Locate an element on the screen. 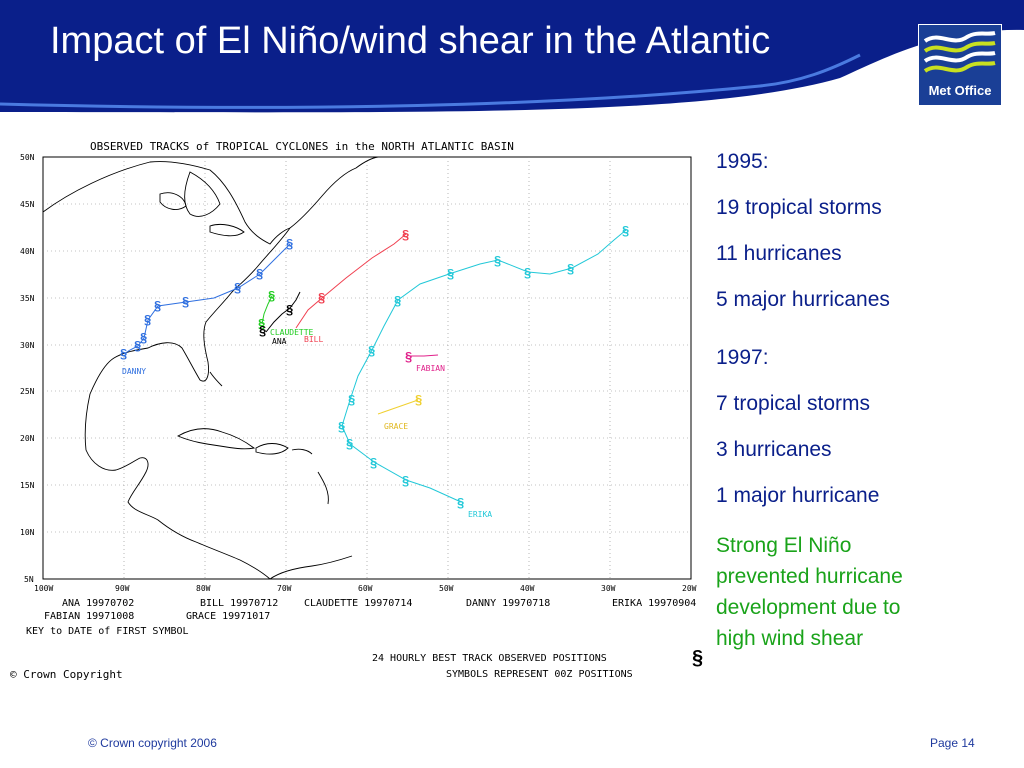 Image resolution: width=1024 pixels, height=768 pixels. erika-symbols: §§§ §§§ §§§ §§ § § is located at coordinates (483, 366).